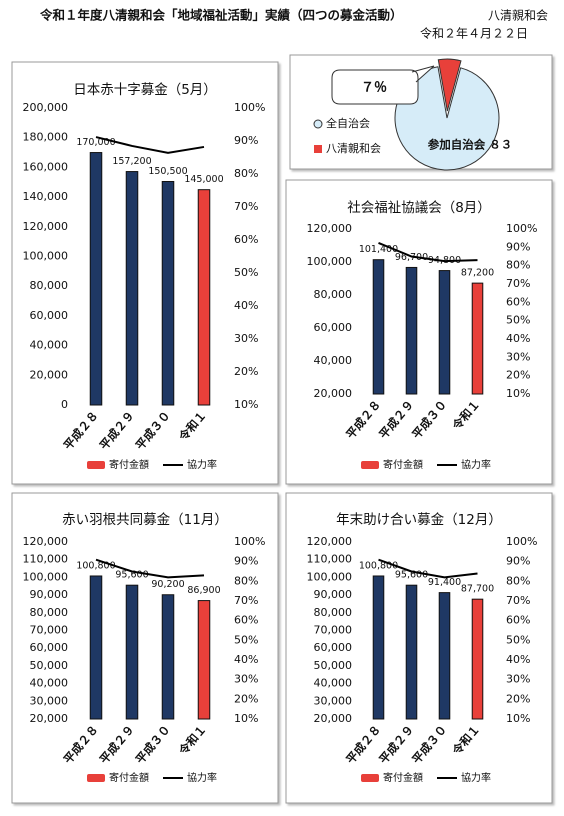 This screenshot has height=816, width=564. I want to click on value-label: 91,400, so click(444, 582).